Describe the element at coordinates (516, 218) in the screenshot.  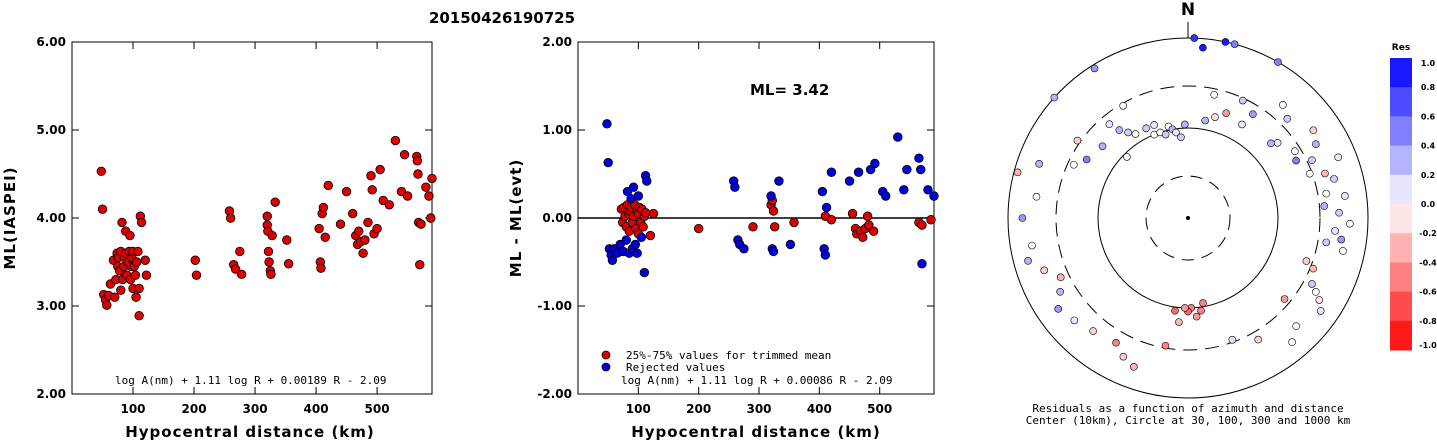
I see `plot2-y-label: ML - ML(evt)` at that location.